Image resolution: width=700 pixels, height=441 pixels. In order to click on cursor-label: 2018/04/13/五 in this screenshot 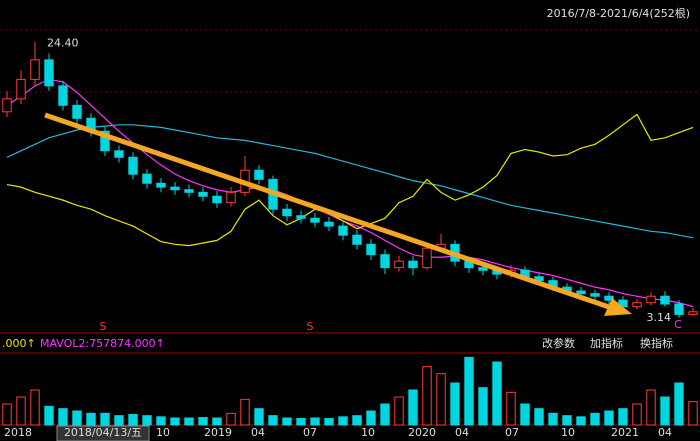, I will do `click(103, 432)`.